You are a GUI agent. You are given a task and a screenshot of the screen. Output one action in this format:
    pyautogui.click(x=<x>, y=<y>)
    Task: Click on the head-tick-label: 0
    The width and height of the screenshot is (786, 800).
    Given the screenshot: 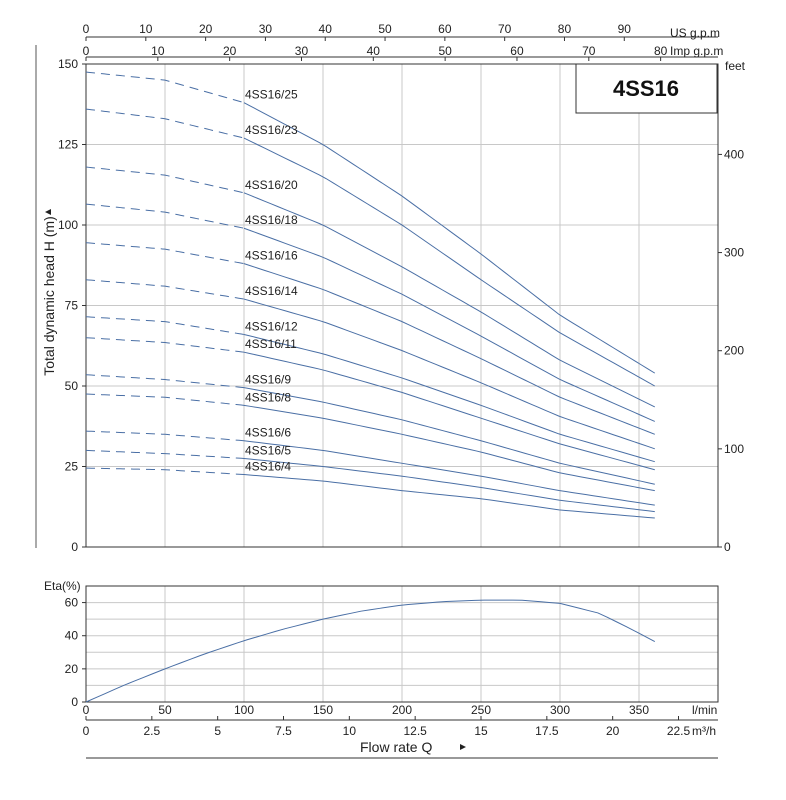 What is the action you would take?
    pyautogui.click(x=74, y=547)
    